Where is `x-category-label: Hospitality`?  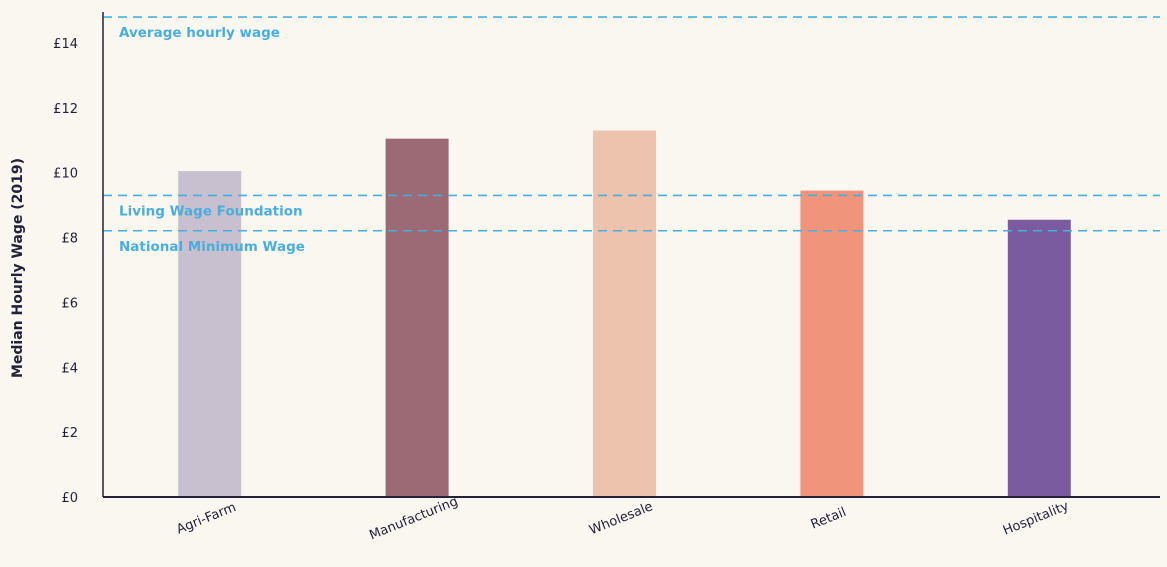 x-category-label: Hospitality is located at coordinates (1036, 519).